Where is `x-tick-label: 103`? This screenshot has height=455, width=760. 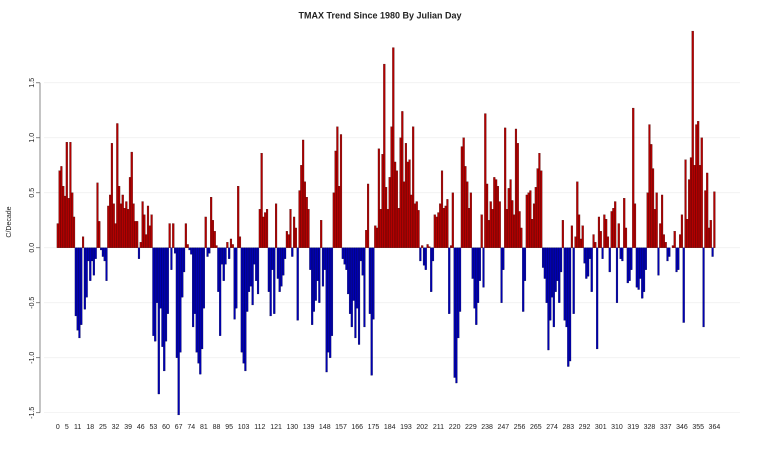 x-tick-label: 103 is located at coordinates (244, 427).